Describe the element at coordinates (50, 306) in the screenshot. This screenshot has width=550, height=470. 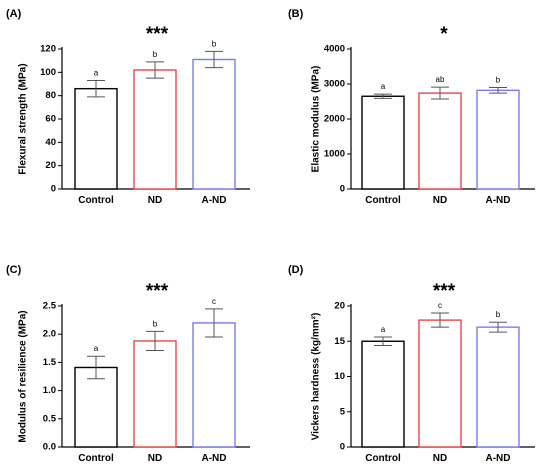
I see `y-tick-label: 2.5` at that location.